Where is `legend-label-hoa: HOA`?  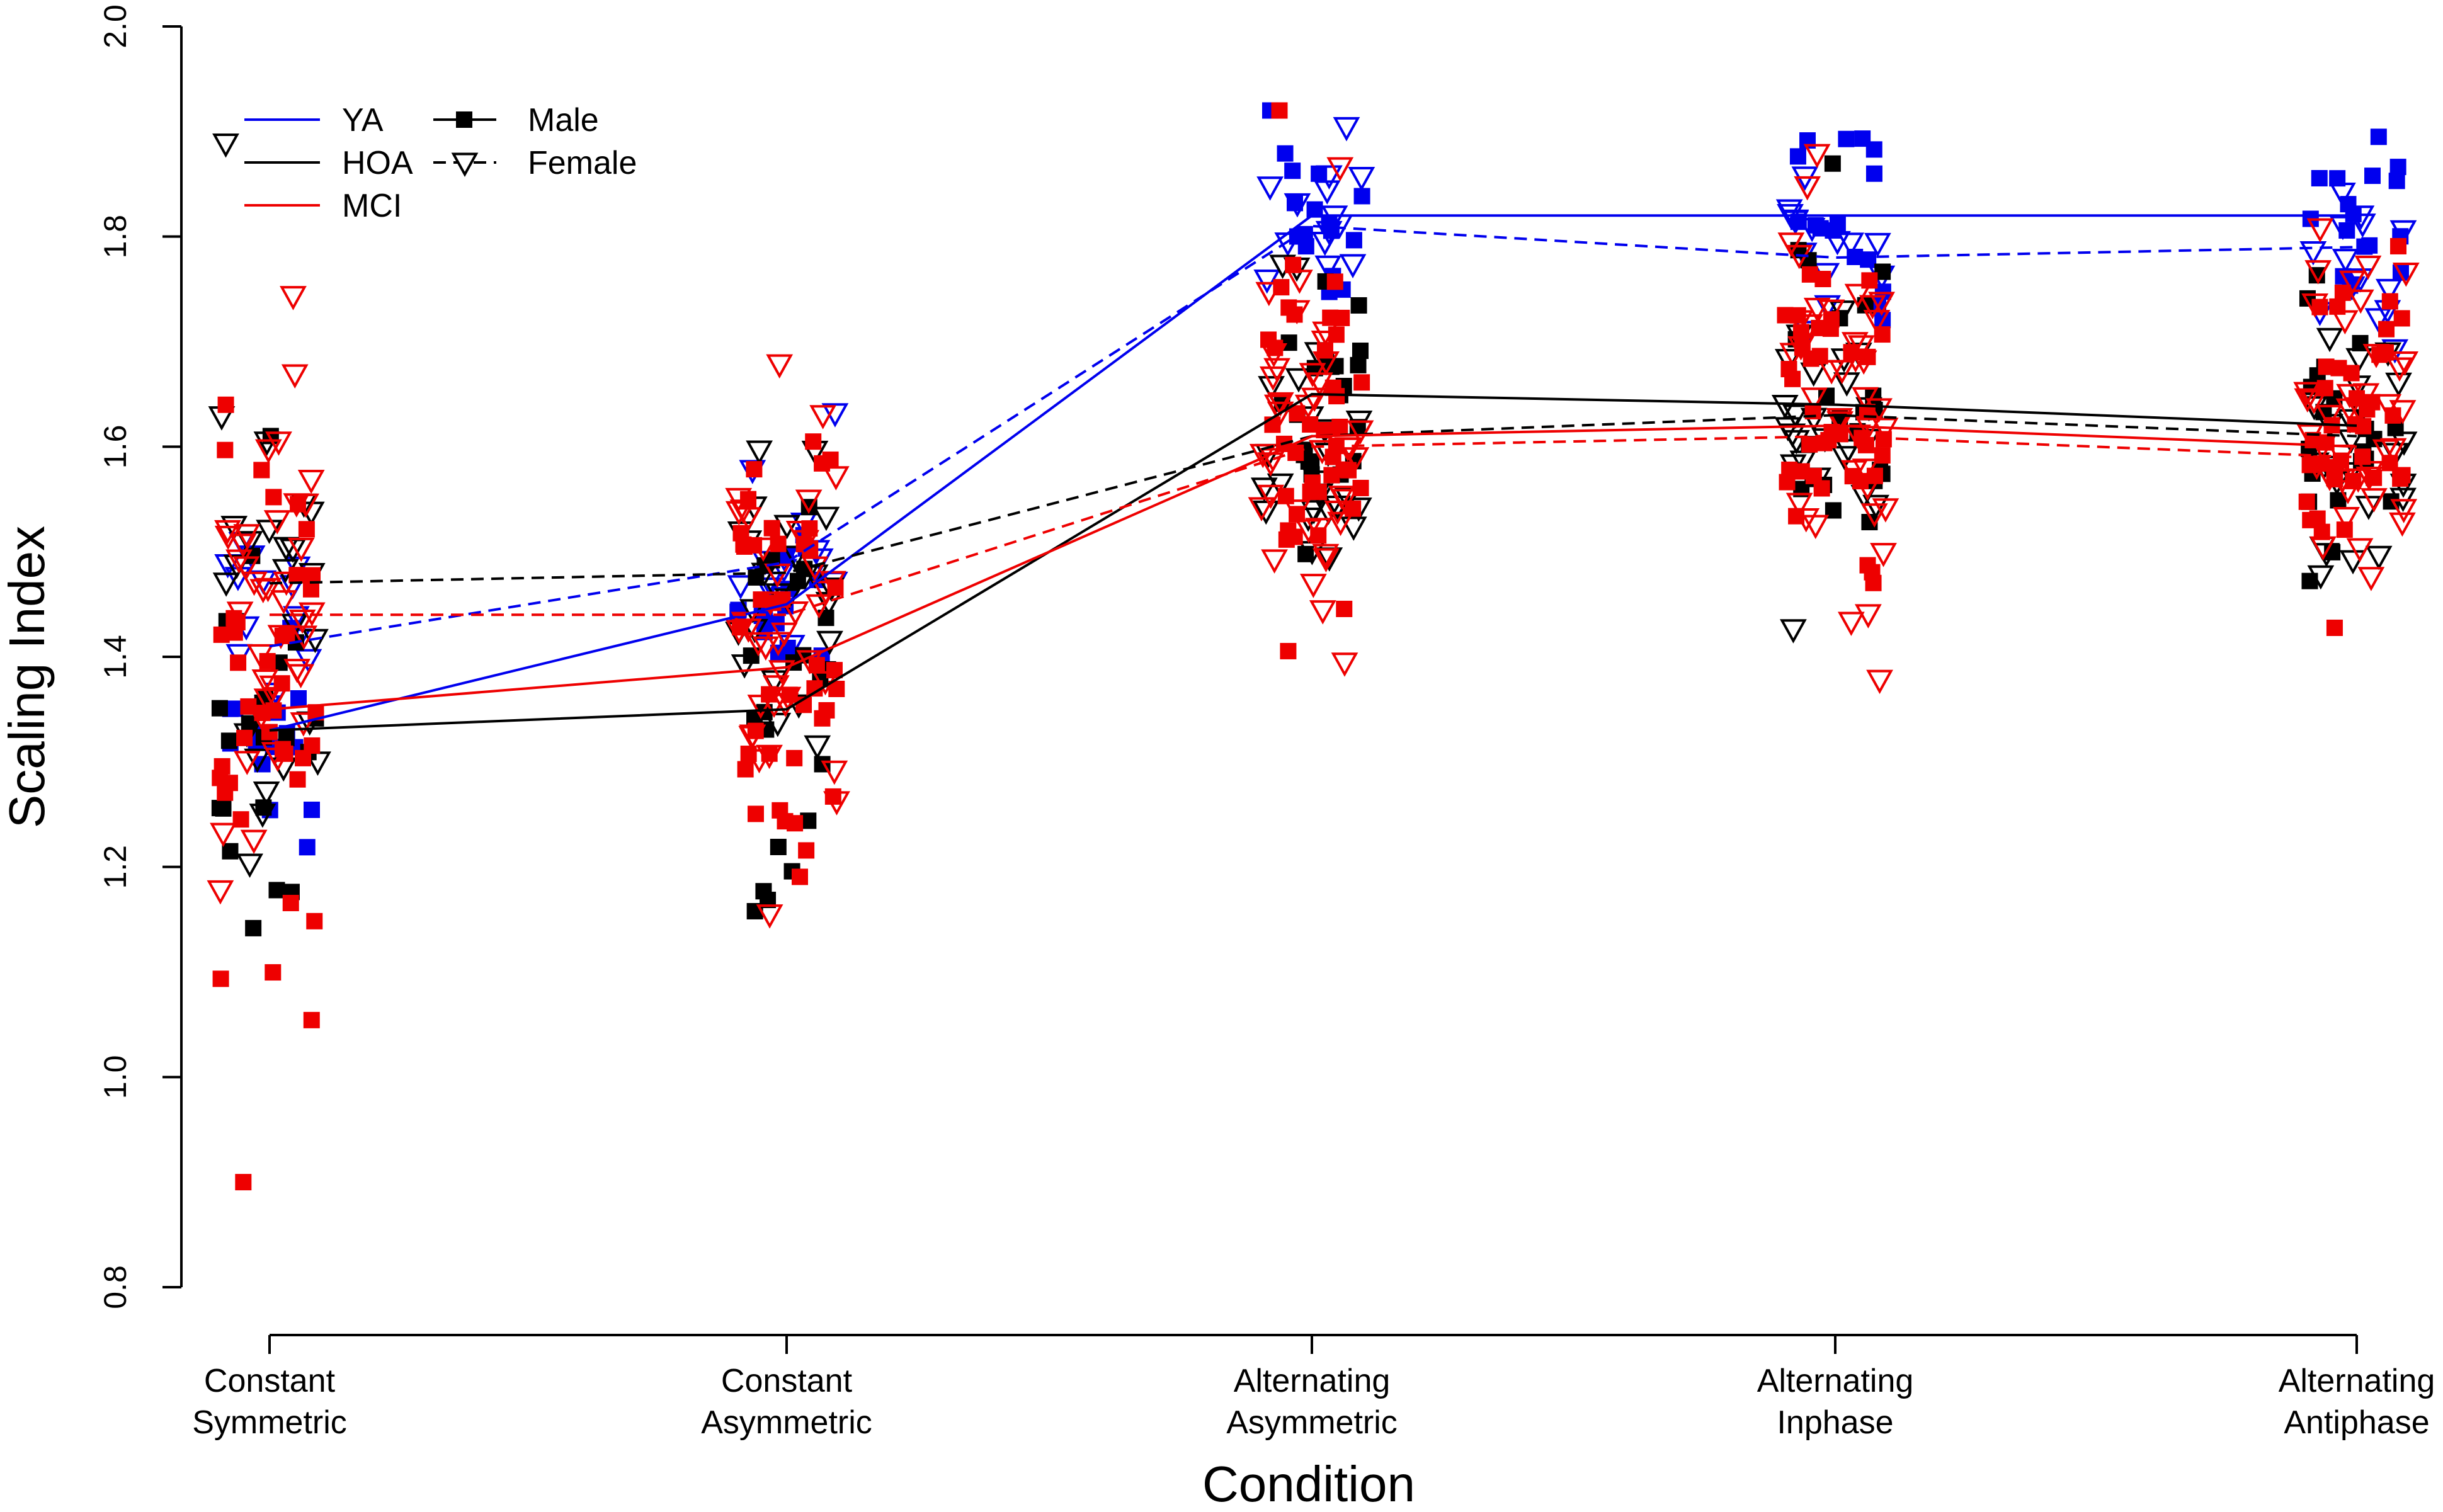 legend-label-hoa: HOA is located at coordinates (377, 163).